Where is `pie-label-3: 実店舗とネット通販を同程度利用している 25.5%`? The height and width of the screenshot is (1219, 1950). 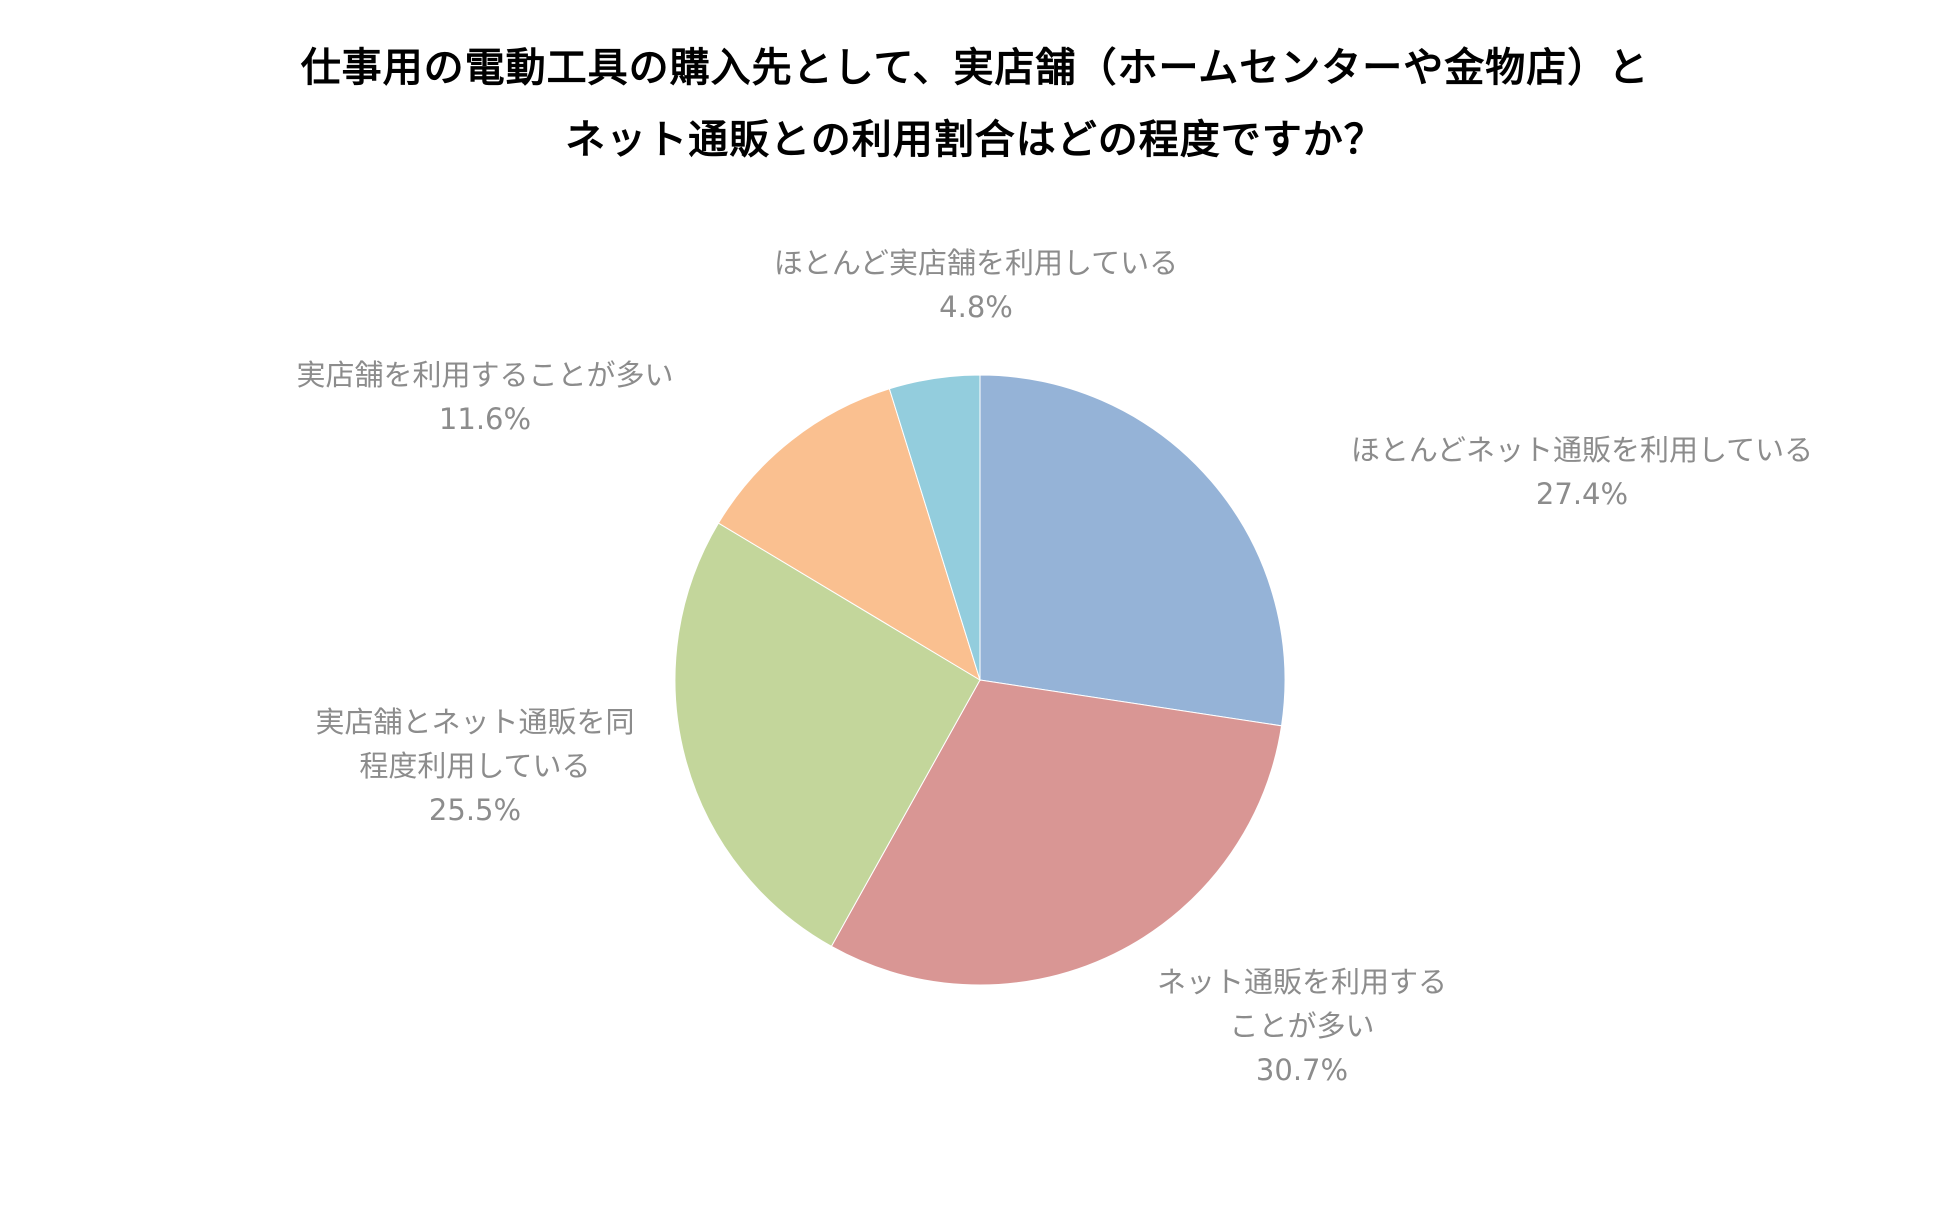
pie-label-3: 実店舗とネット通販を同程度利用している 25.5% is located at coordinates (474, 766).